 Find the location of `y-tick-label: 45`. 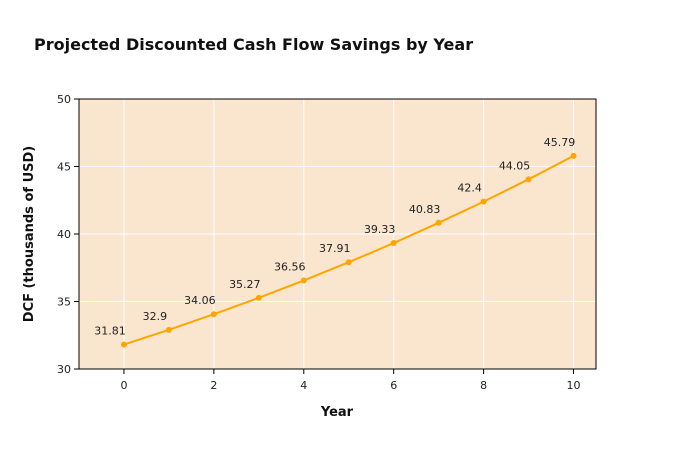

y-tick-label: 45 is located at coordinates (64, 167).